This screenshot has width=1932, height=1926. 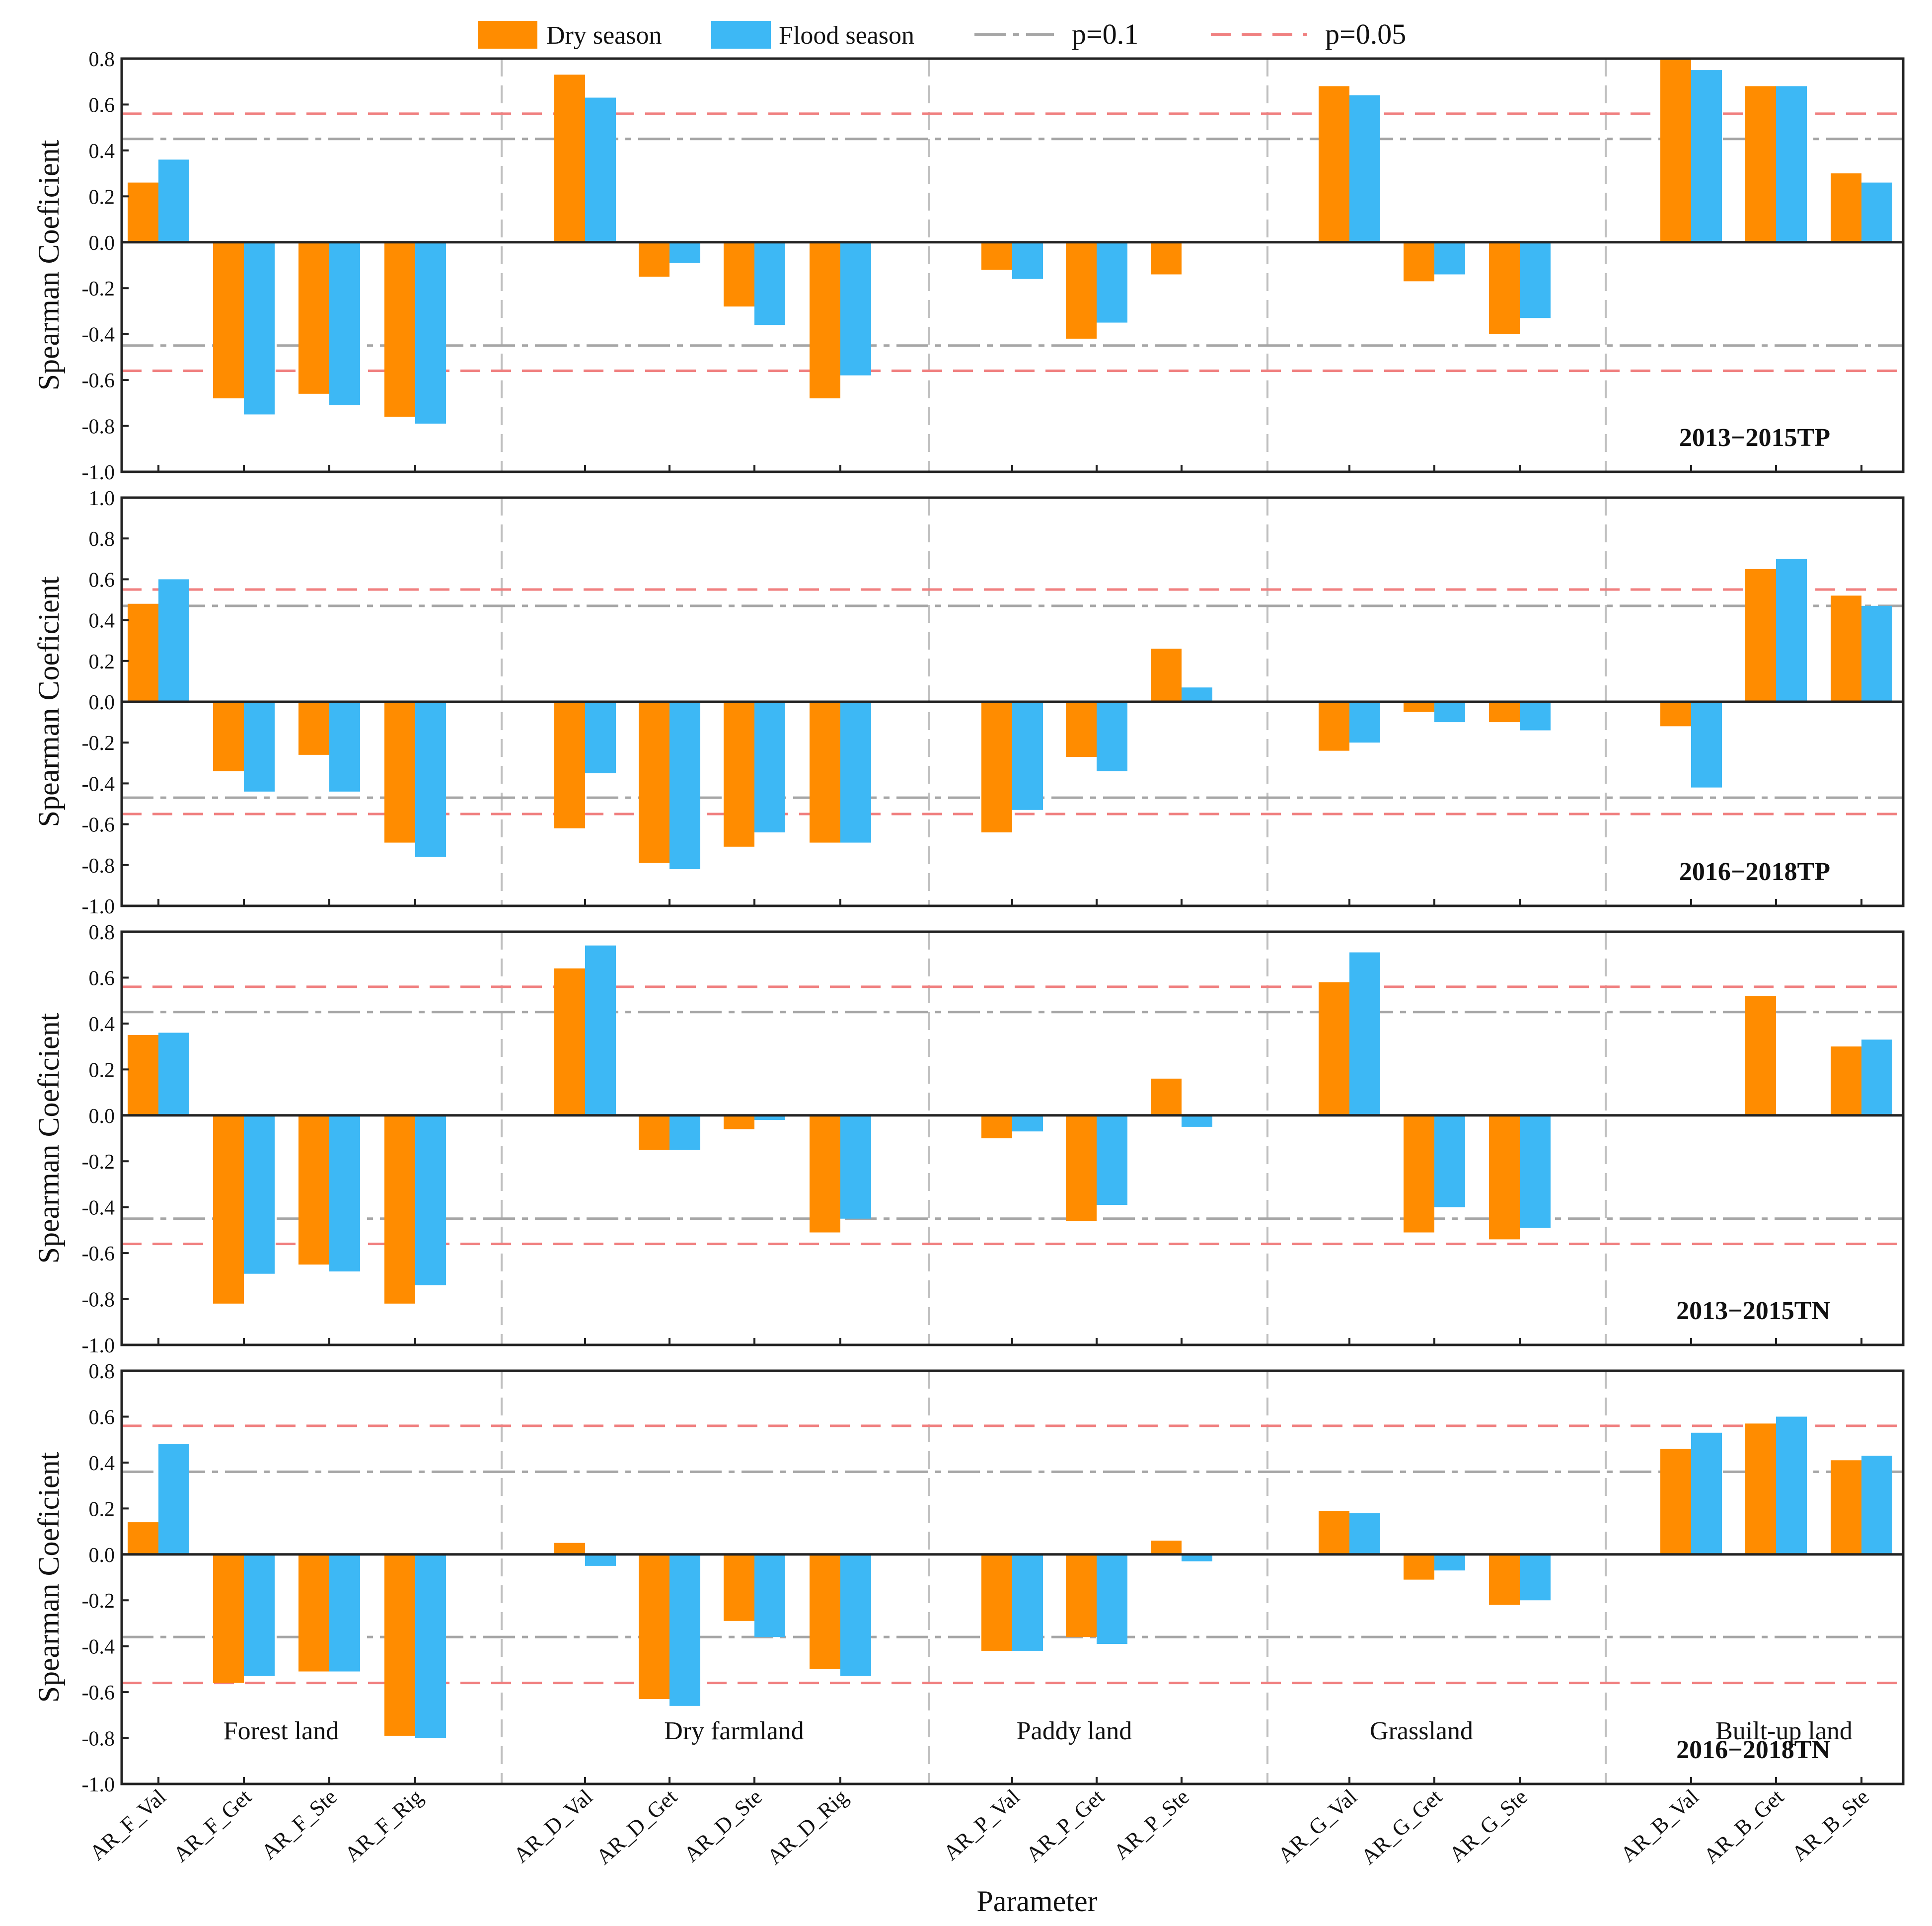 What do you see at coordinates (212, 1825) in the screenshot?
I see `x-tick-label-ar-f-get: AR_F_Get` at bounding box center [212, 1825].